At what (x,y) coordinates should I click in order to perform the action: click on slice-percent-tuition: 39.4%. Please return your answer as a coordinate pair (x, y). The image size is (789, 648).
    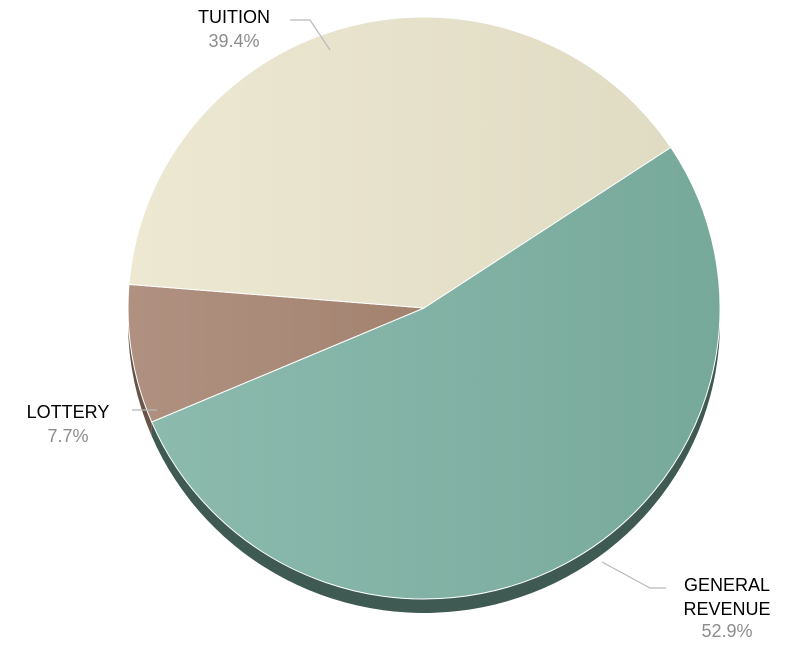
    Looking at the image, I should click on (233, 41).